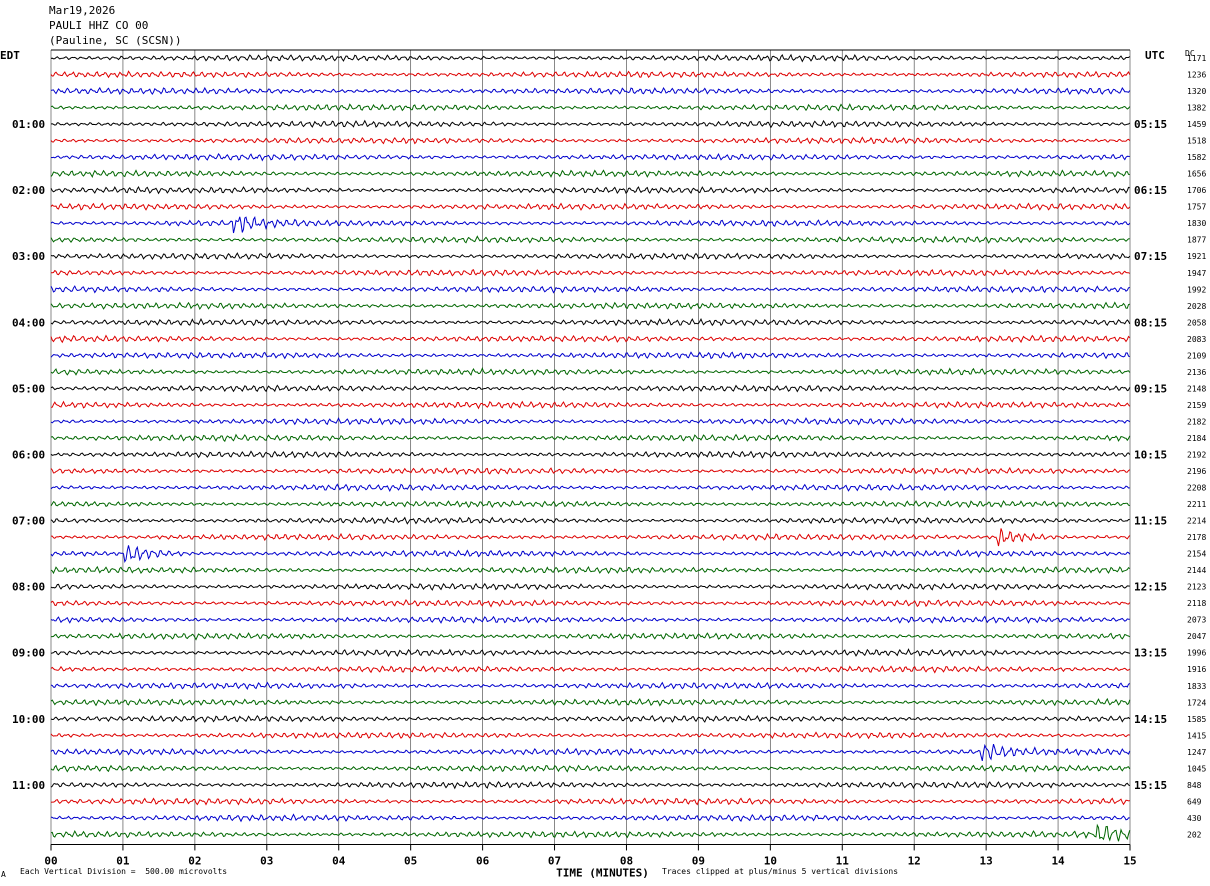  What do you see at coordinates (1194, 785) in the screenshot?
I see `dc-offset-label: 848` at bounding box center [1194, 785].